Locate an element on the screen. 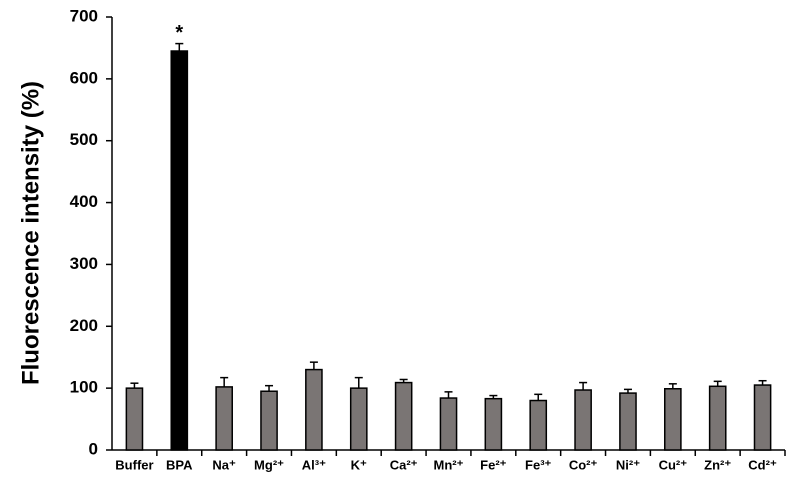  y-tick-label: 300 is located at coordinates (84, 263).